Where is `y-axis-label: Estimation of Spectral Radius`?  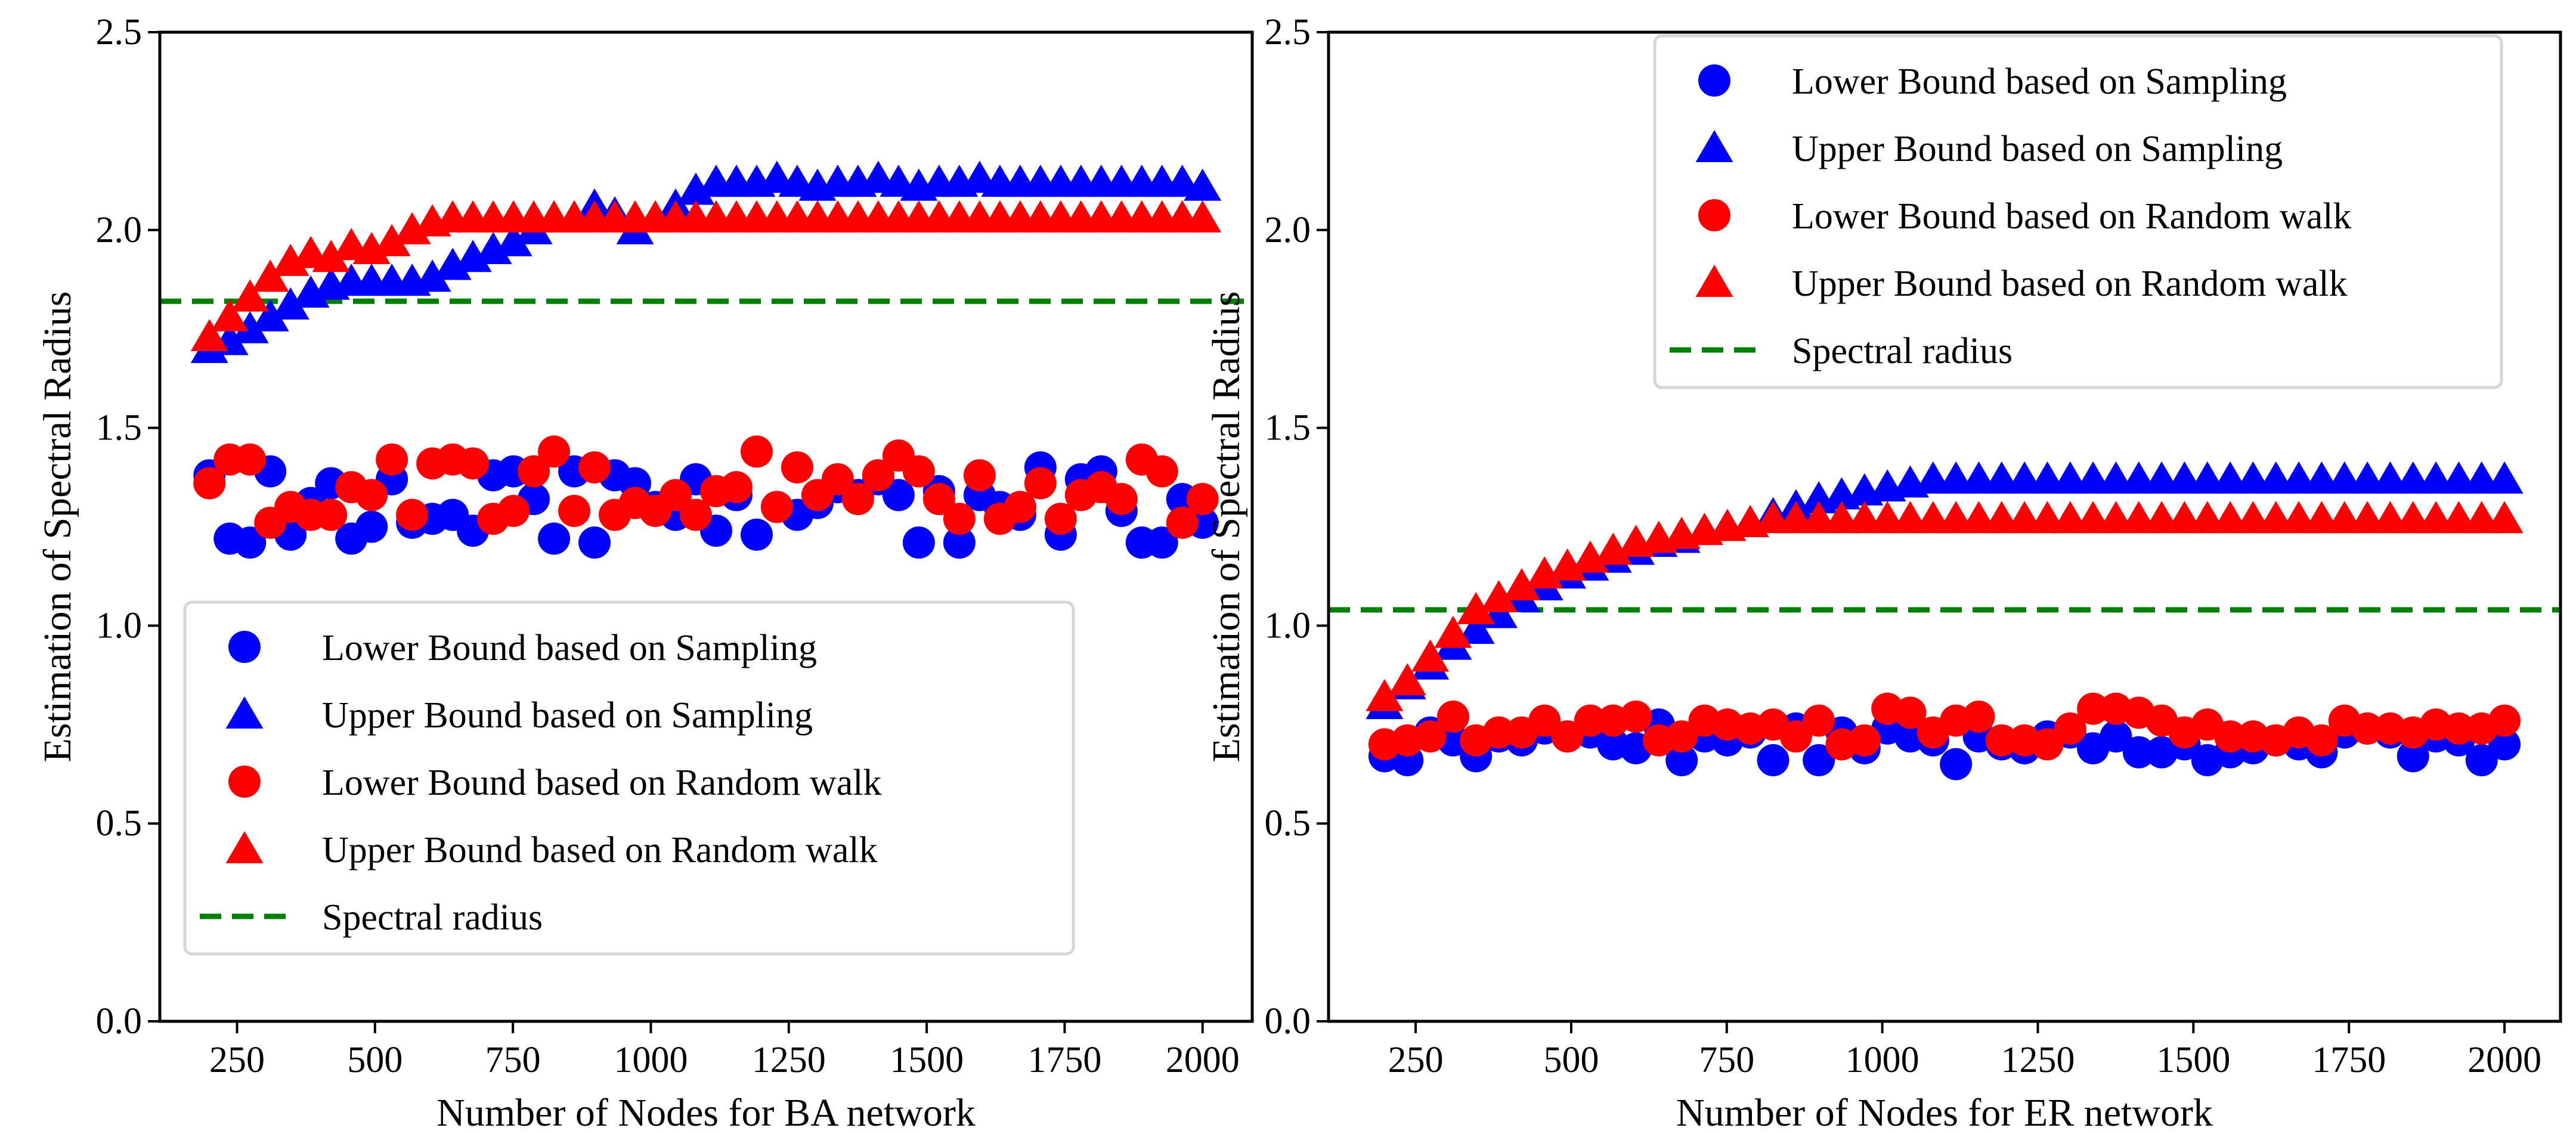
y-axis-label: Estimation of Spectral Radius is located at coordinates (1226, 526).